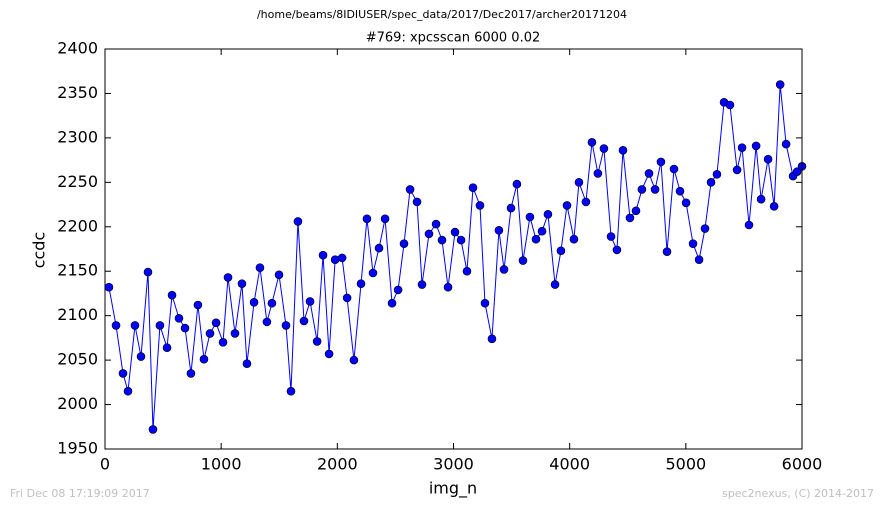 The image size is (884, 509). Describe the element at coordinates (221, 464) in the screenshot. I see `x-tick-label: 1000` at that location.